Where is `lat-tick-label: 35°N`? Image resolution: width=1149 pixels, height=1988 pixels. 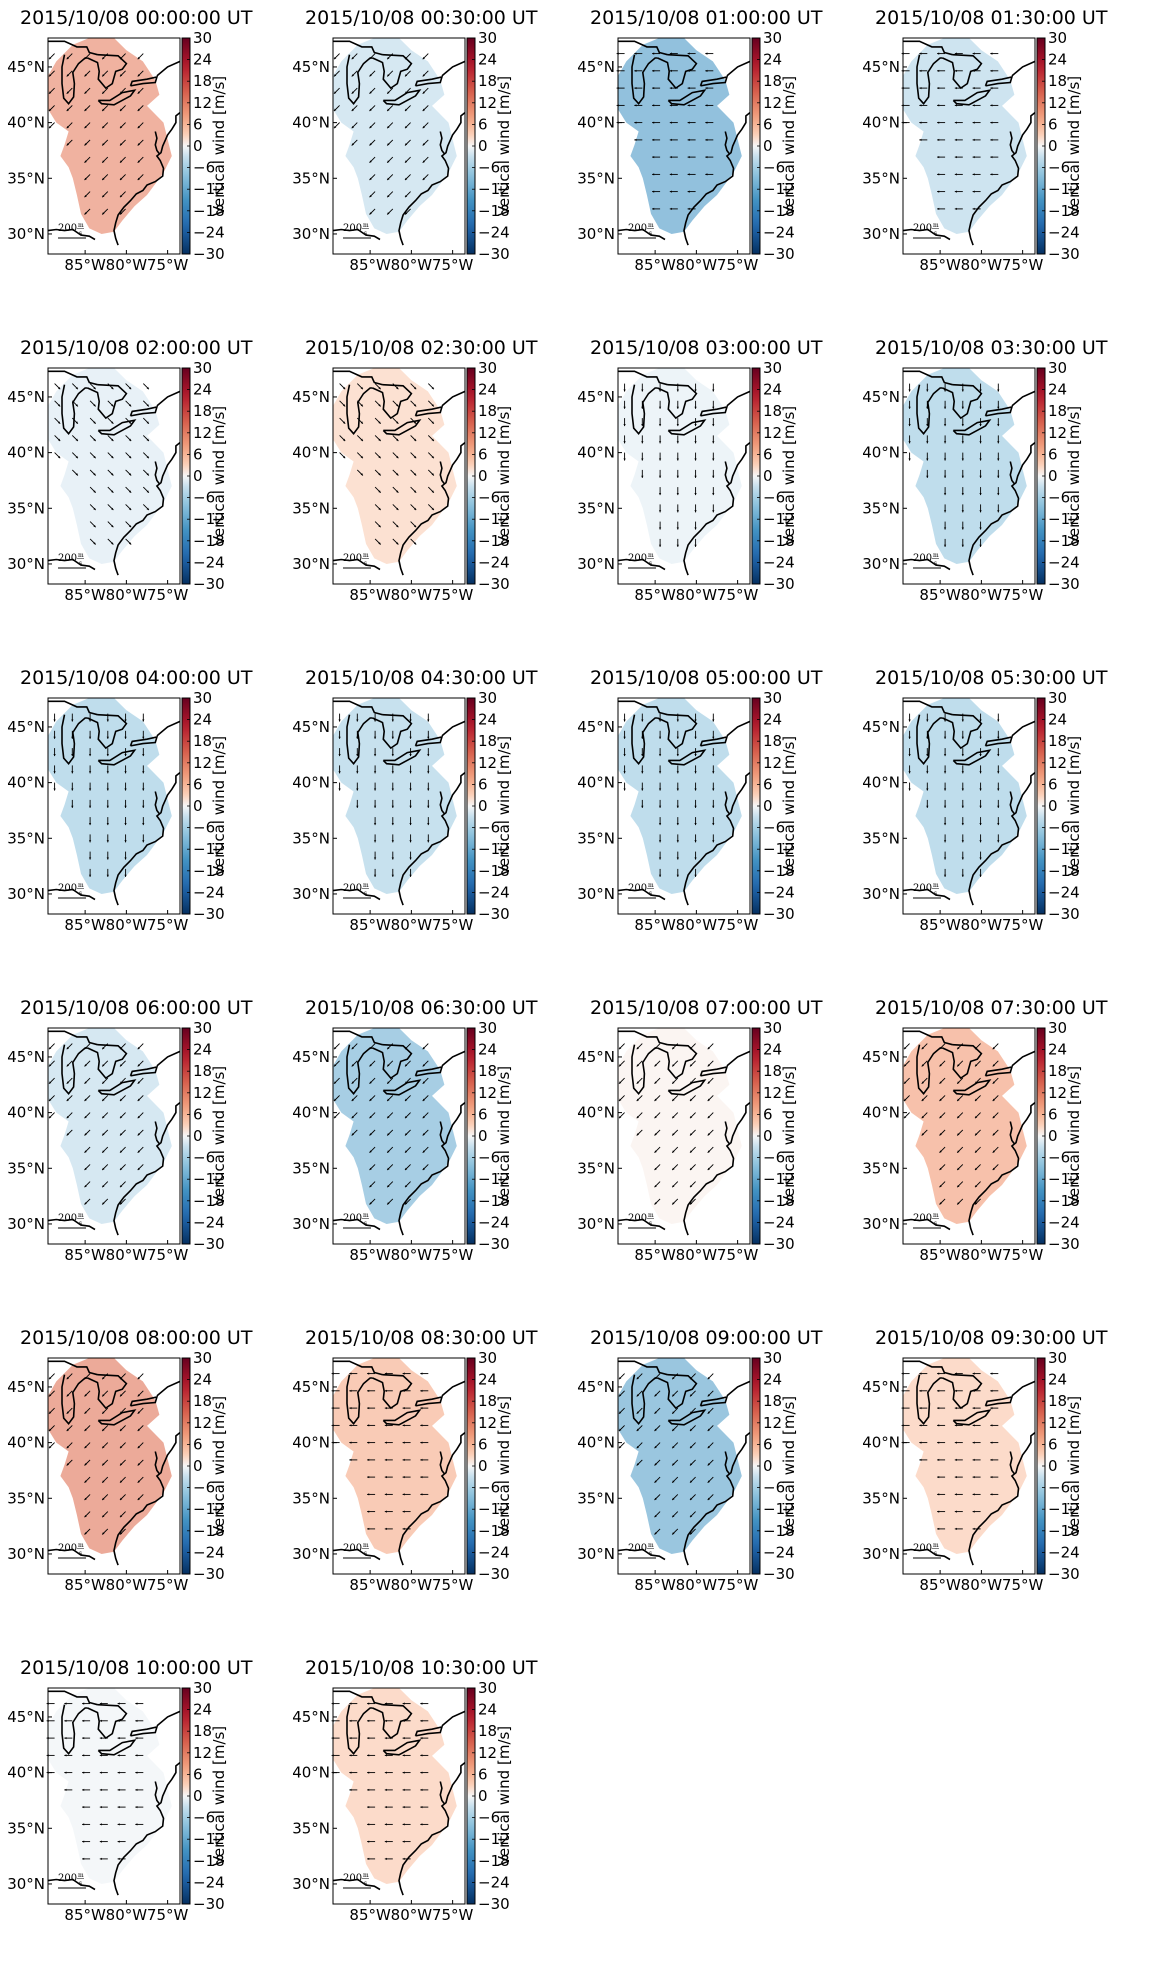
lat-tick-label: 35°N is located at coordinates (596, 1168).